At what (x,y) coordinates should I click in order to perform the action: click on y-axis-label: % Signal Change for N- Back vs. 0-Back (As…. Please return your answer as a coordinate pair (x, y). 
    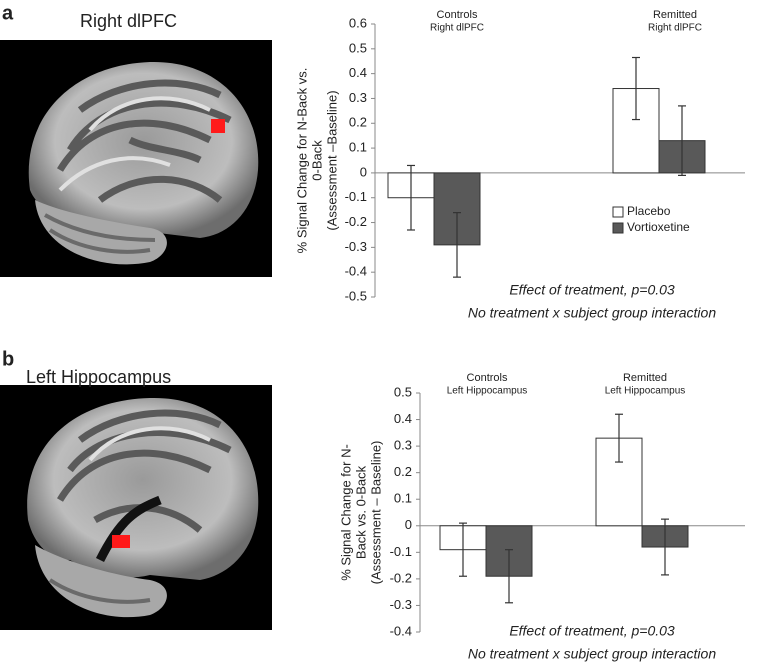
    Looking at the image, I should click on (360, 513).